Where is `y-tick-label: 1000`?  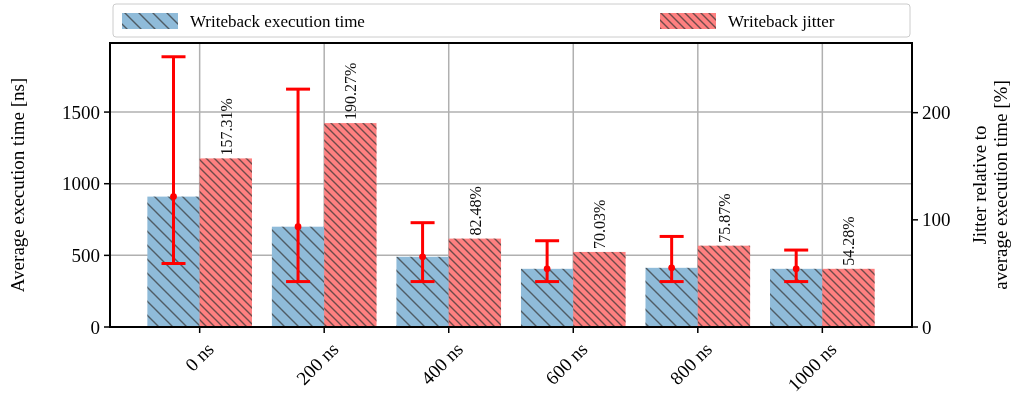
y-tick-label: 1000 is located at coordinates (81, 184).